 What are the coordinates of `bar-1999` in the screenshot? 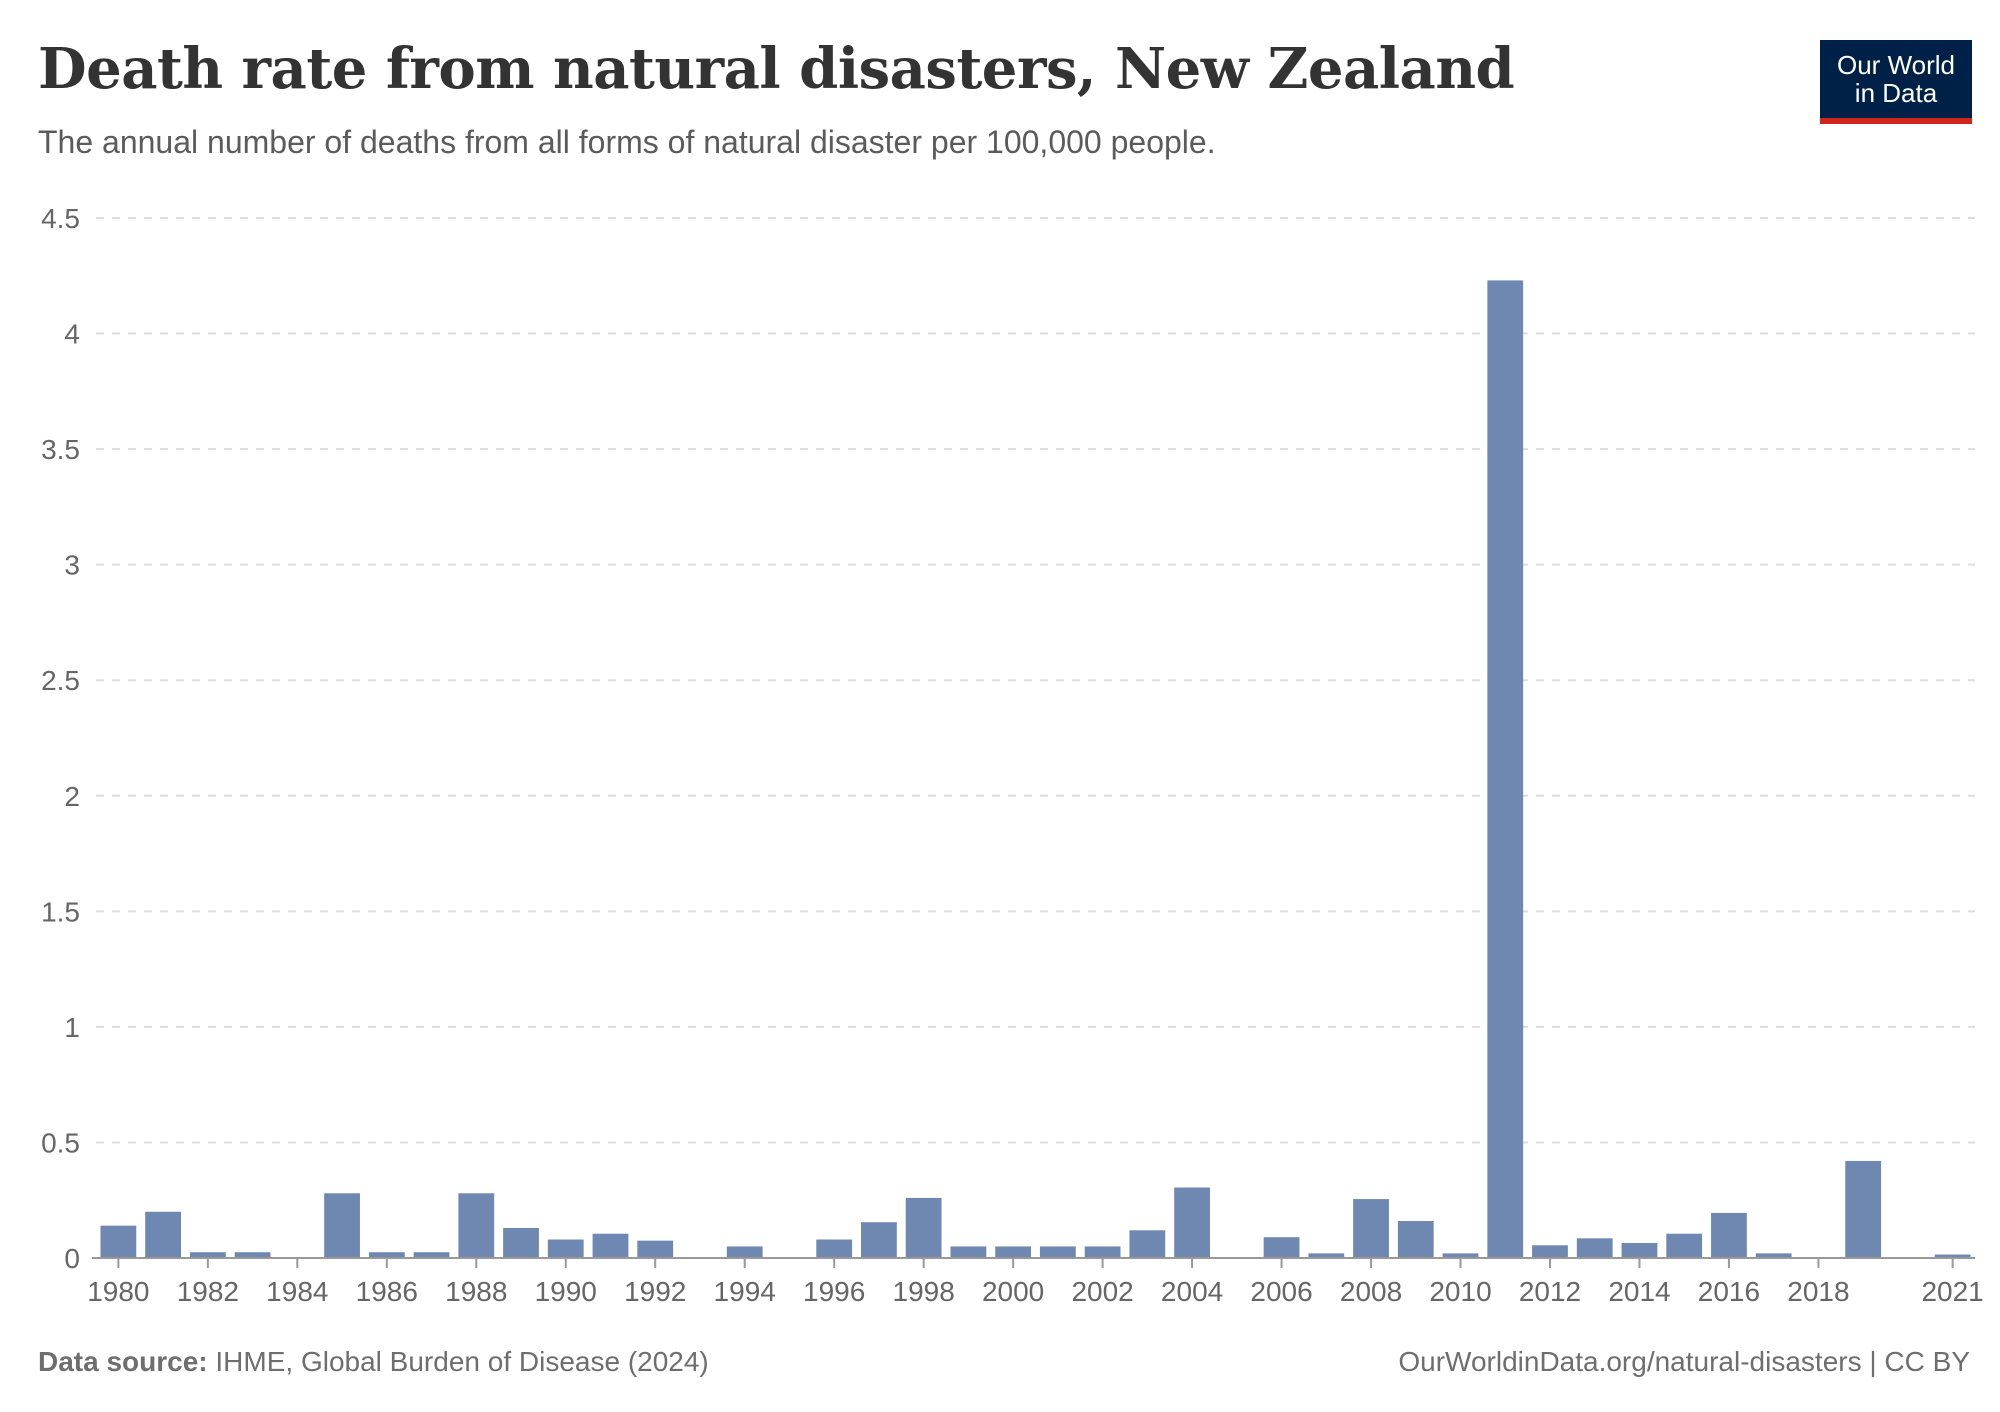 It's located at (968, 1252).